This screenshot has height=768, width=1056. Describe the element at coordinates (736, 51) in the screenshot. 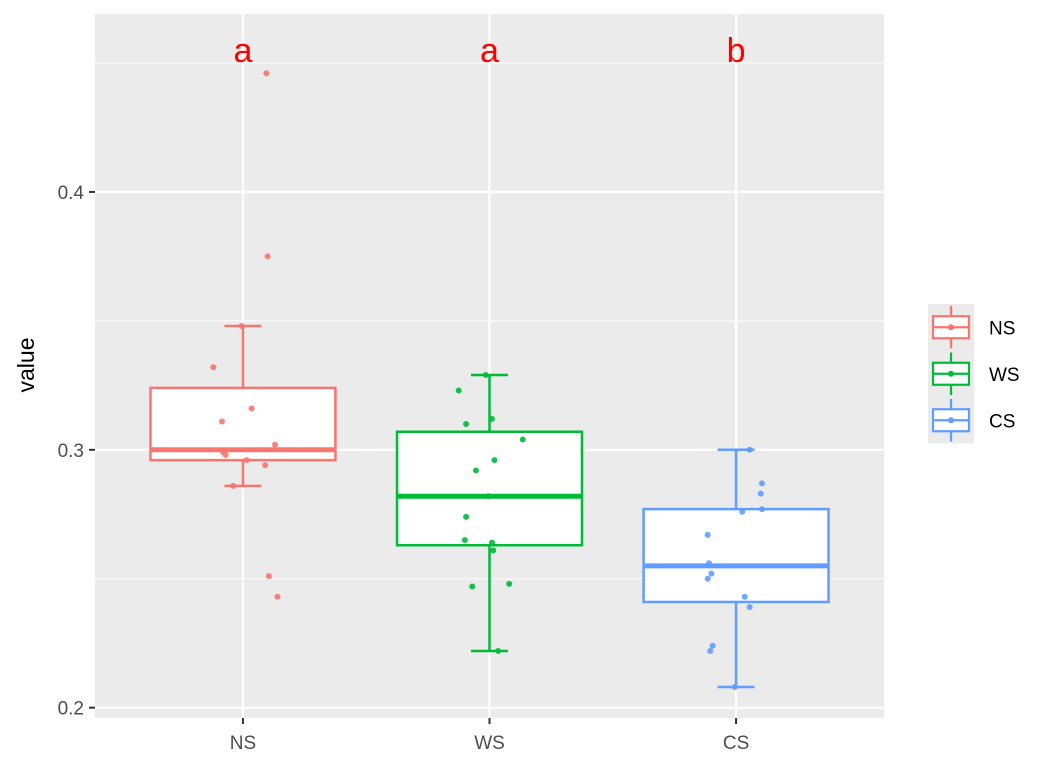

I see `significance-letter: b` at that location.